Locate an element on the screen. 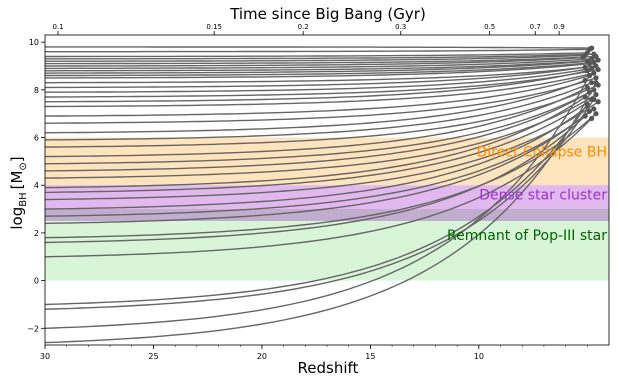 Image resolution: width=618 pixels, height=380 pixels. top-tick-label-6: 0.9 is located at coordinates (559, 27).